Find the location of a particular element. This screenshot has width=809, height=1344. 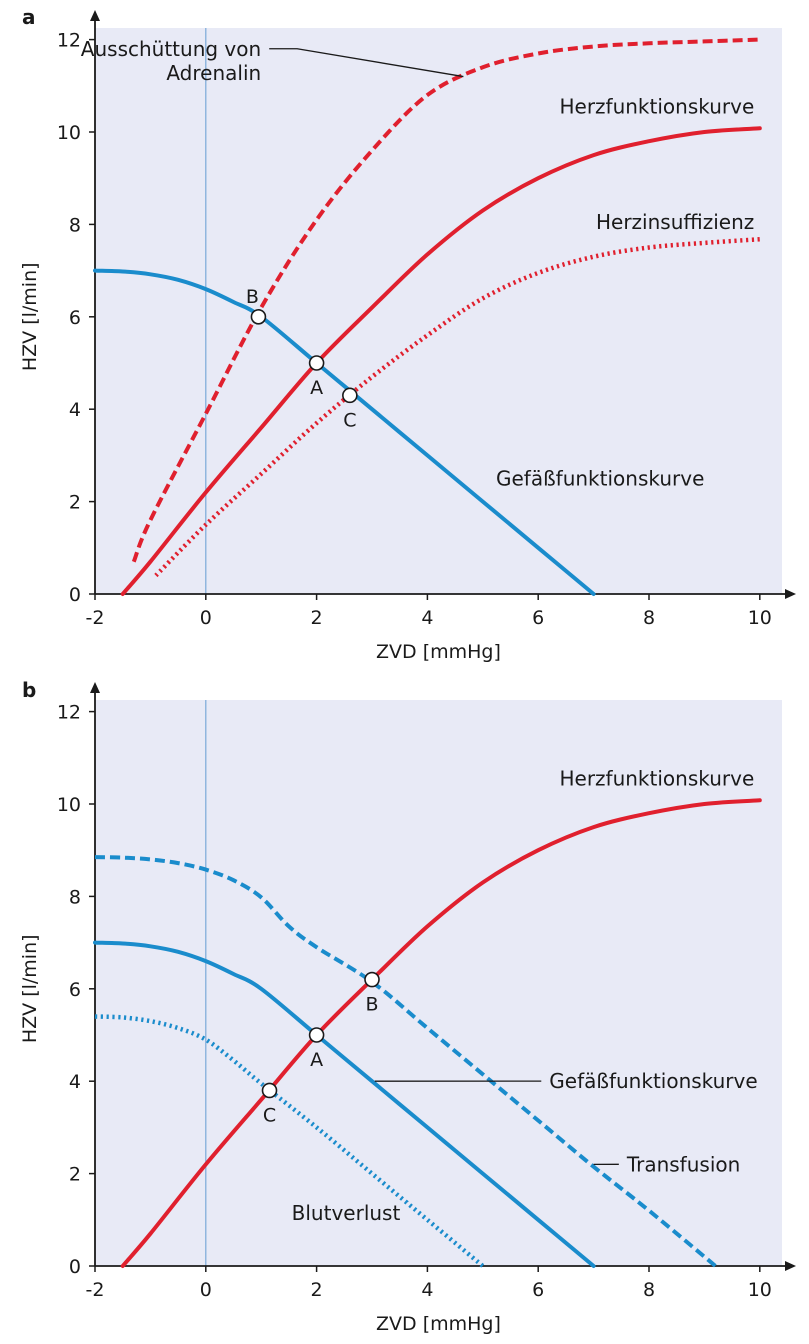

annotation-label: Blutverlust is located at coordinates (346, 1213).